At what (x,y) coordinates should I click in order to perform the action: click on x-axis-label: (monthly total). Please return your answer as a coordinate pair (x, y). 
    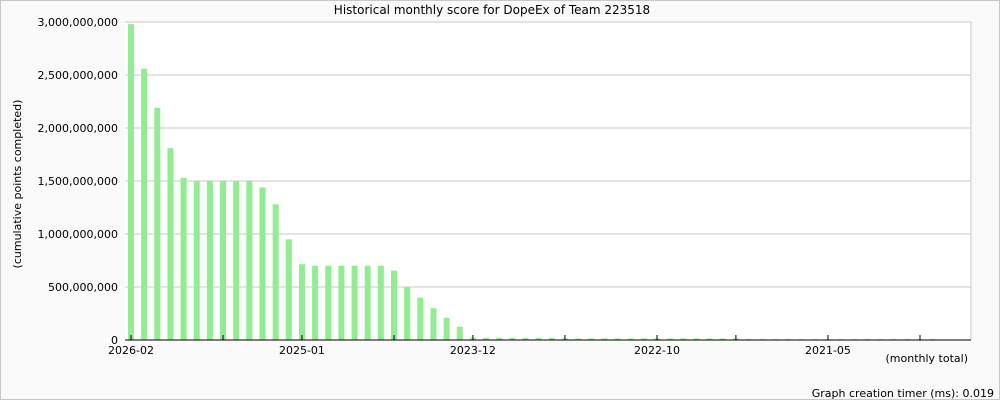
    Looking at the image, I should click on (927, 358).